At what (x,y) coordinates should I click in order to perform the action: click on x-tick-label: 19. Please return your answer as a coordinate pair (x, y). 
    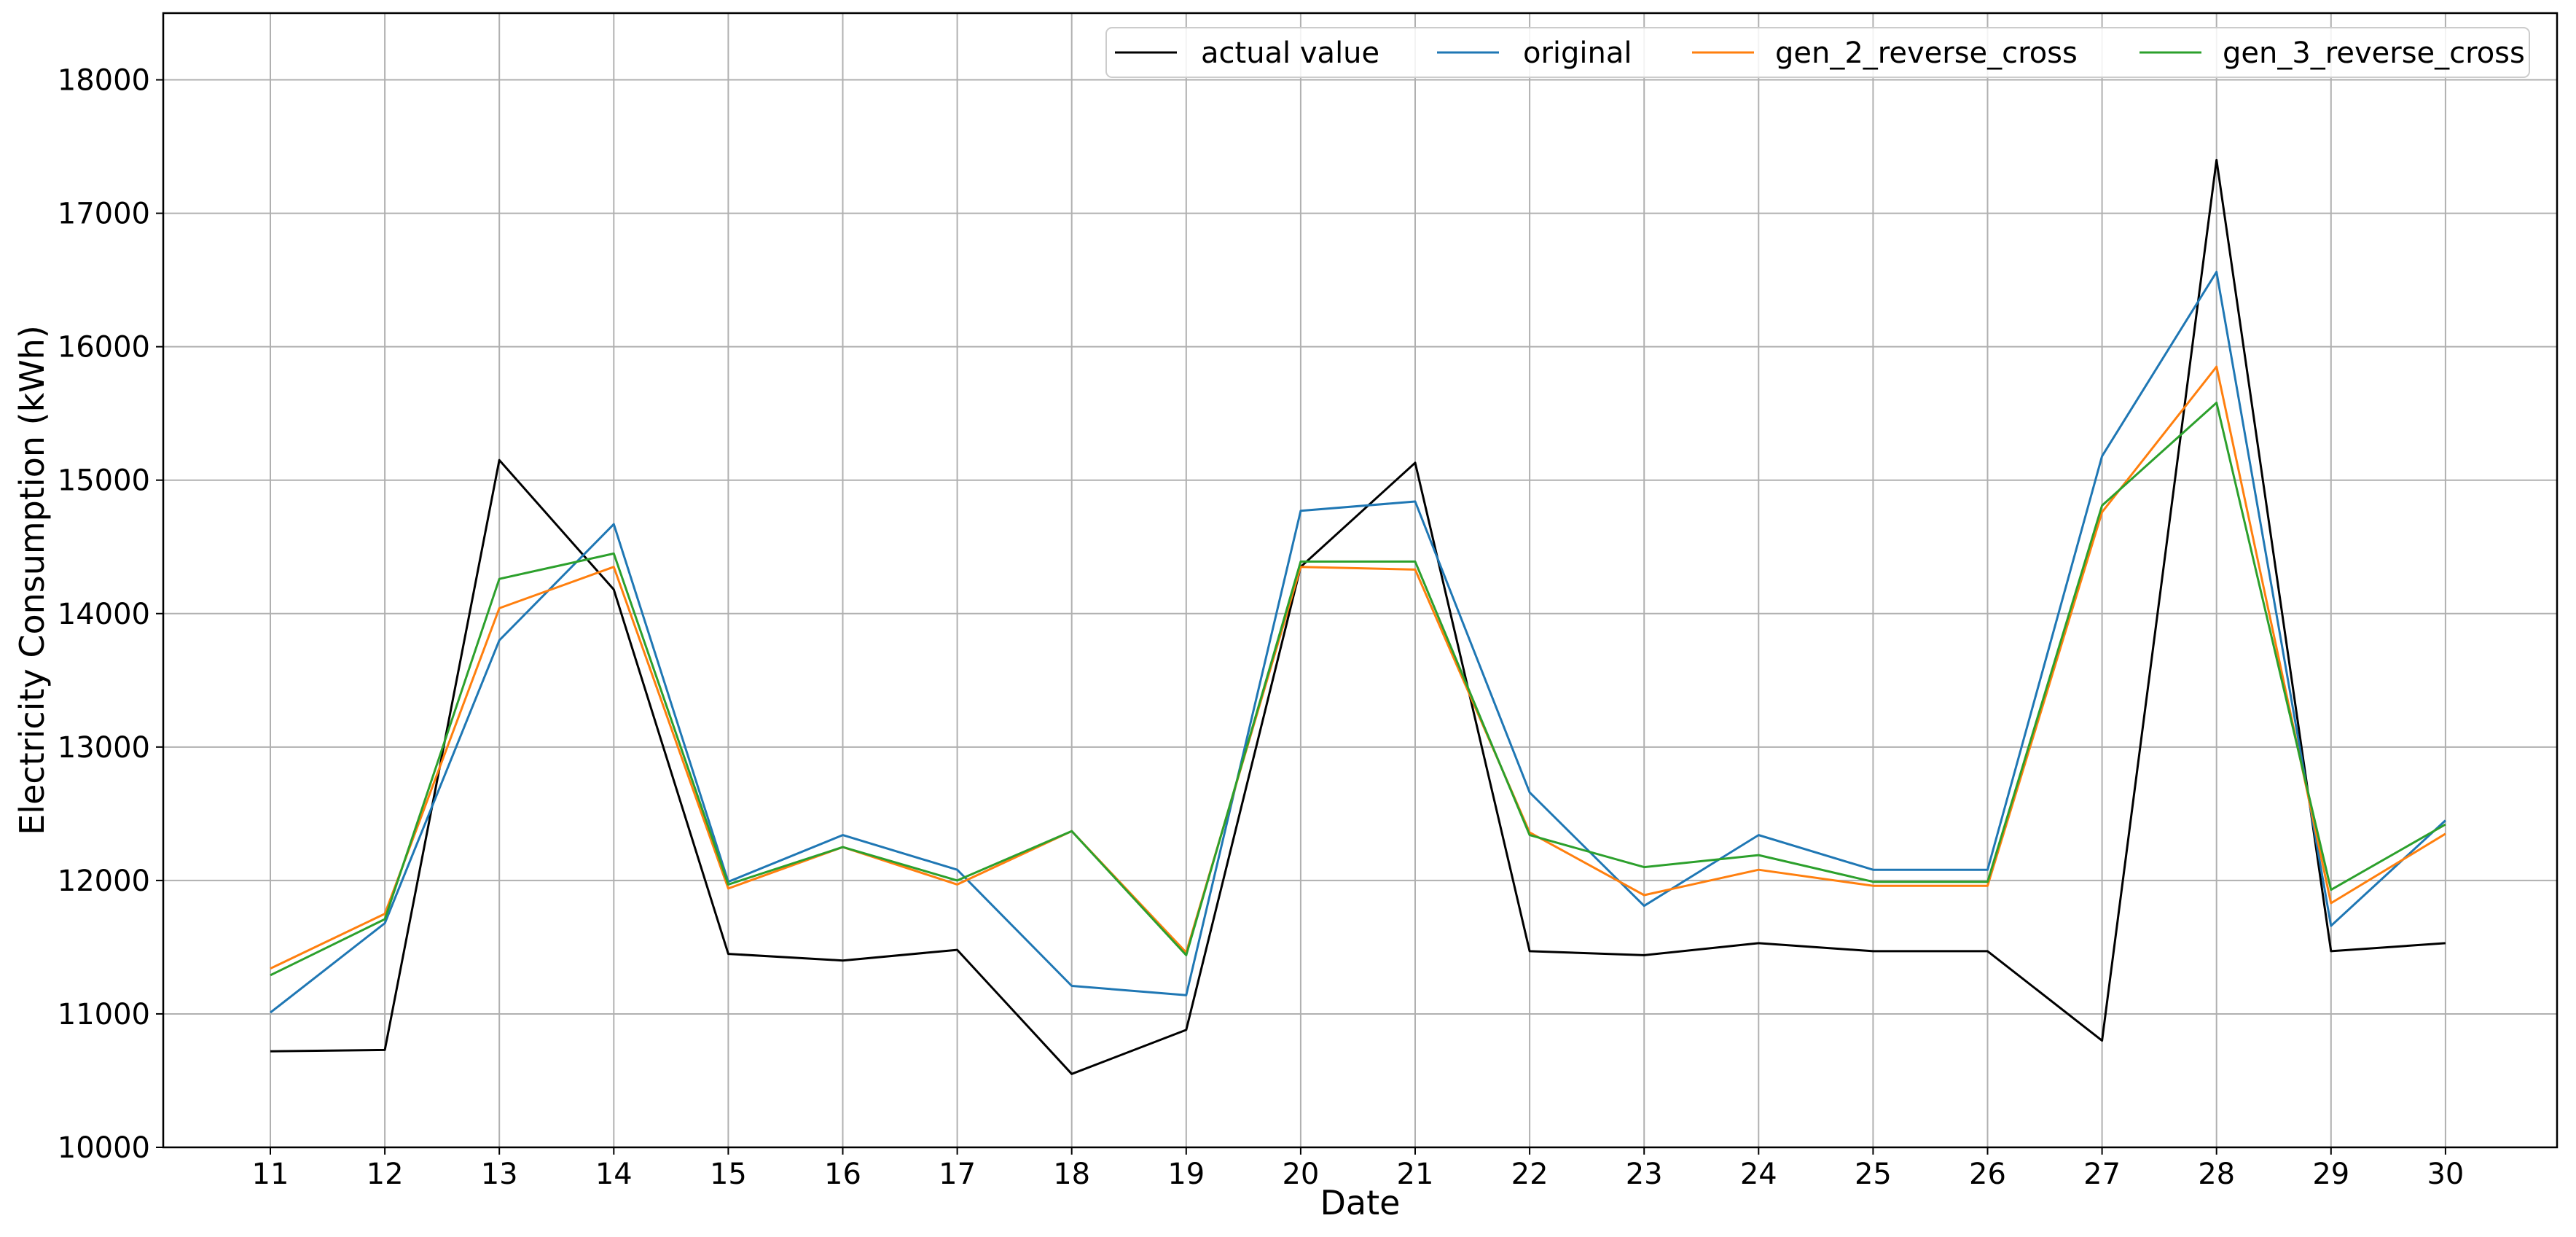
    Looking at the image, I should click on (1186, 1174).